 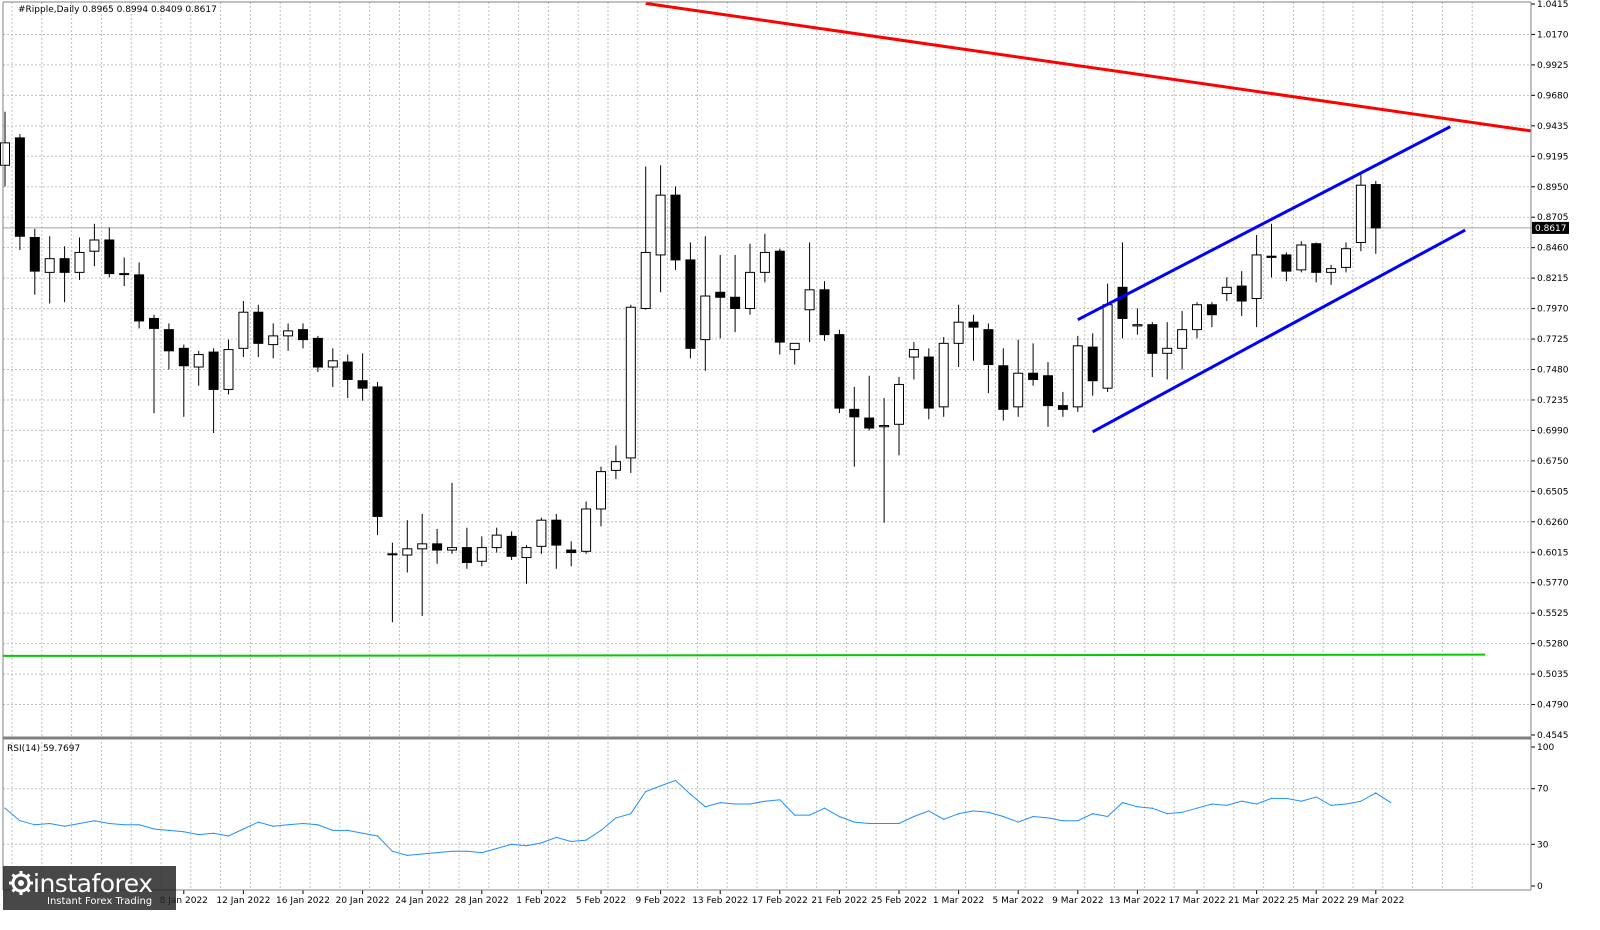 What do you see at coordinates (1553, 675) in the screenshot?
I see `price-tick-label: 0.5035` at bounding box center [1553, 675].